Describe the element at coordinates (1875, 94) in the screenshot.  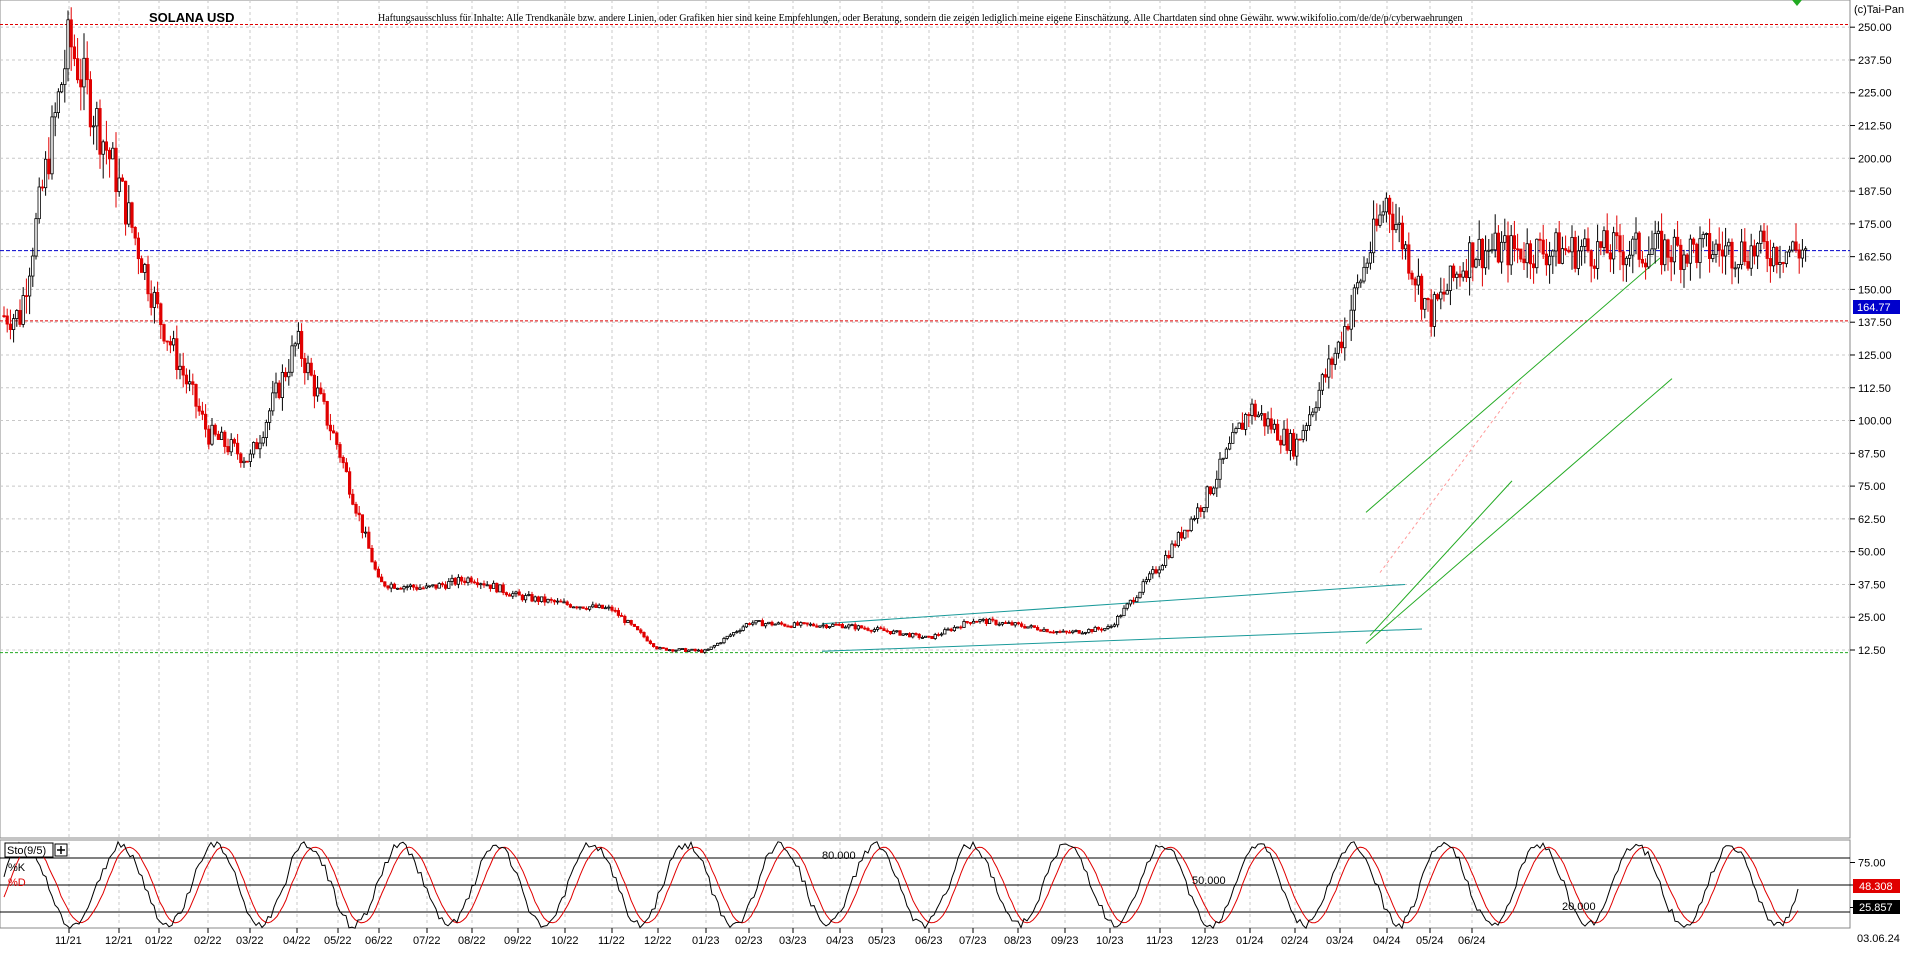
I see `y-tick-label: 225.00` at that location.